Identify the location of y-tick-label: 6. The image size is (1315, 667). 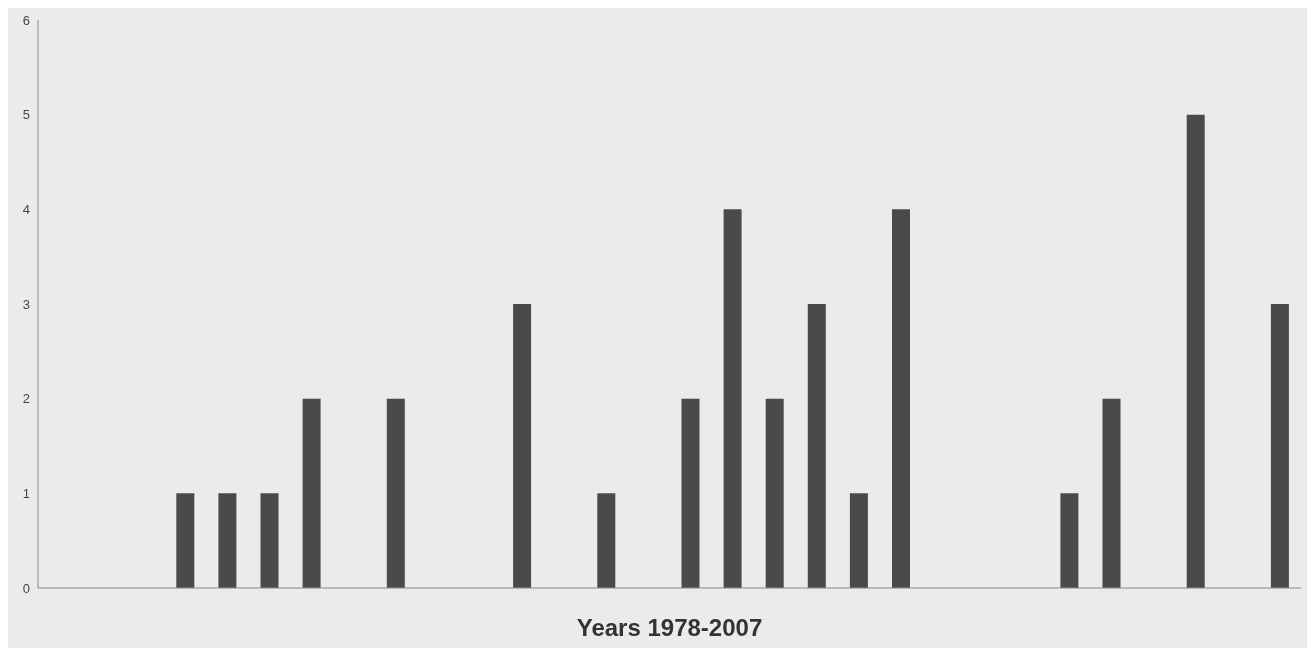
(26, 20).